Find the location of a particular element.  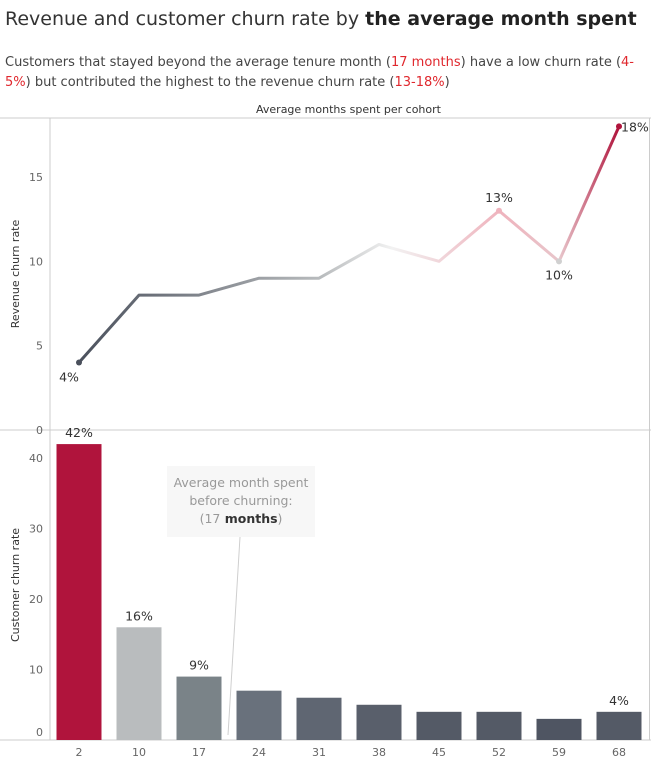

x-axis-header: Average months spent per cohort is located at coordinates (348, 109).